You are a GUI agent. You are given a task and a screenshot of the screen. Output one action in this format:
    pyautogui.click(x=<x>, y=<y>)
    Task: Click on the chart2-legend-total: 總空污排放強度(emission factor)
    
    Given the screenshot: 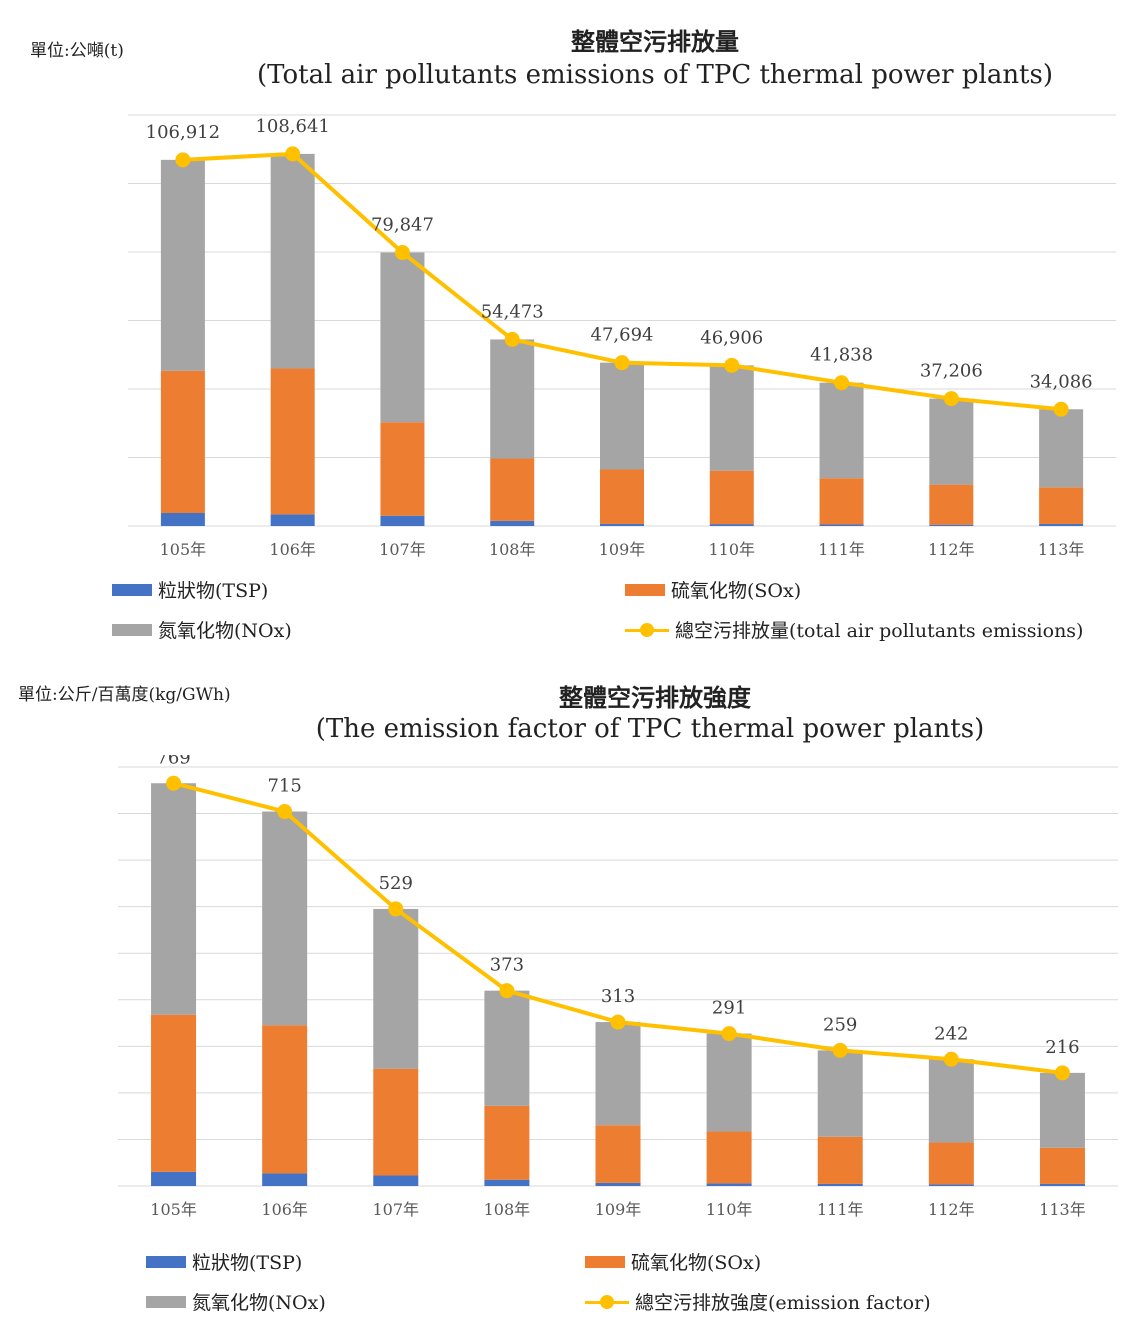 What is the action you would take?
    pyautogui.click(x=758, y=1301)
    